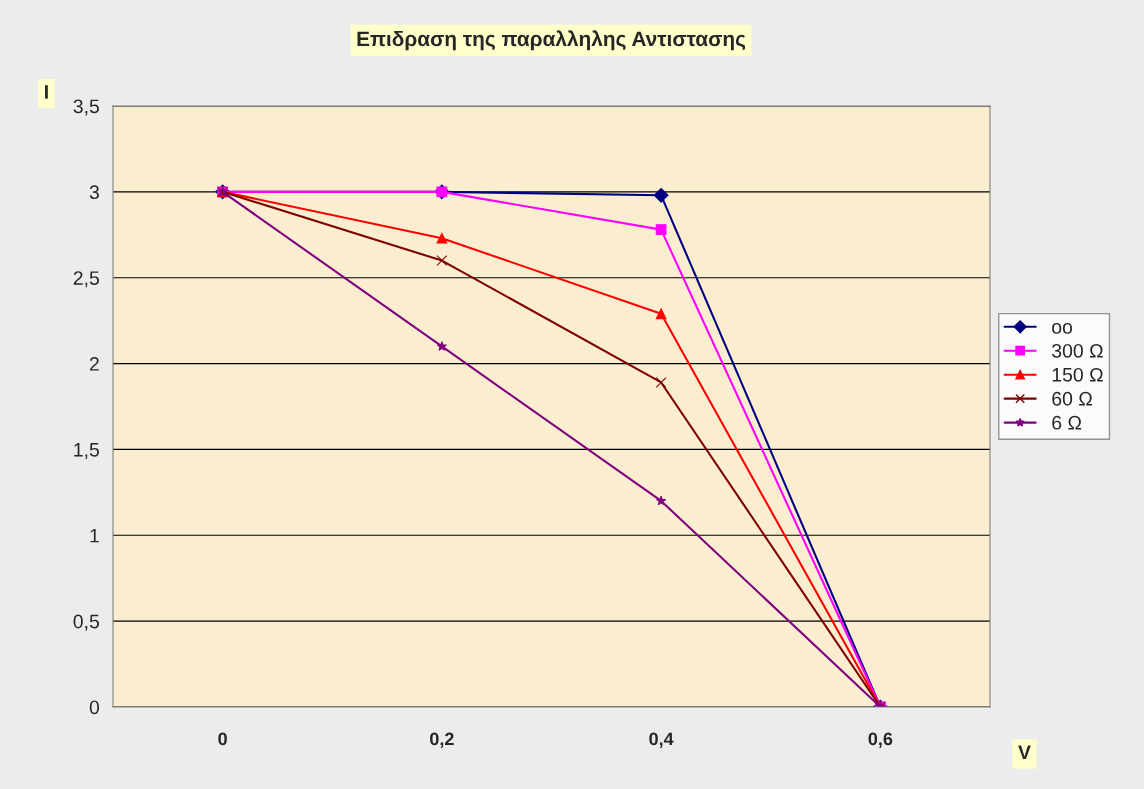 Image resolution: width=1144 pixels, height=789 pixels. What do you see at coordinates (661, 740) in the screenshot?
I see `x-tick-label: 0,4` at bounding box center [661, 740].